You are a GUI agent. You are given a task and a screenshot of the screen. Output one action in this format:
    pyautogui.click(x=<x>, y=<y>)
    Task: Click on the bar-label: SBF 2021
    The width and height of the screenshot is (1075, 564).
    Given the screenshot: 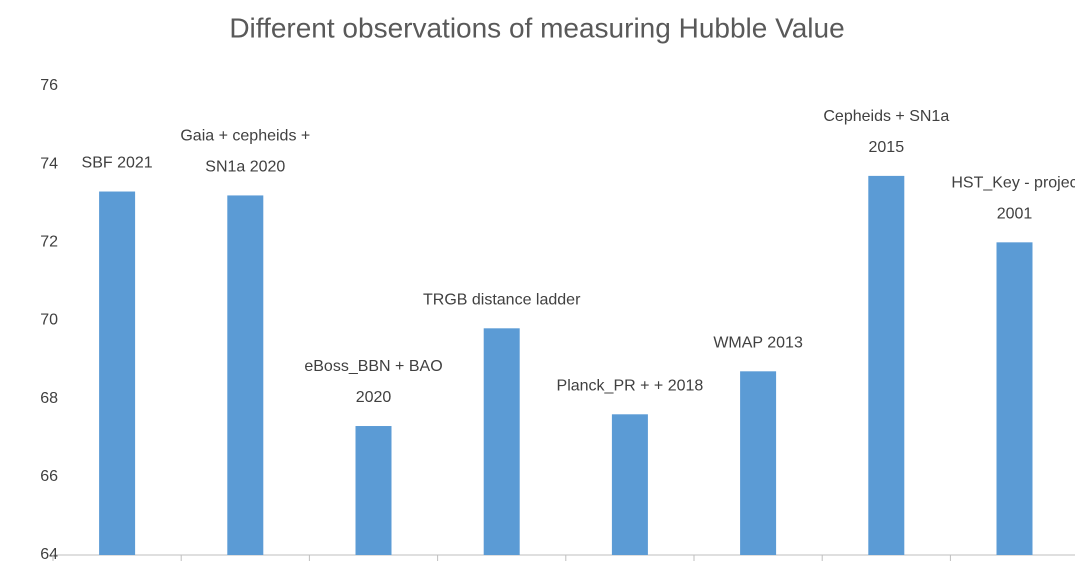 What is the action you would take?
    pyautogui.click(x=117, y=163)
    